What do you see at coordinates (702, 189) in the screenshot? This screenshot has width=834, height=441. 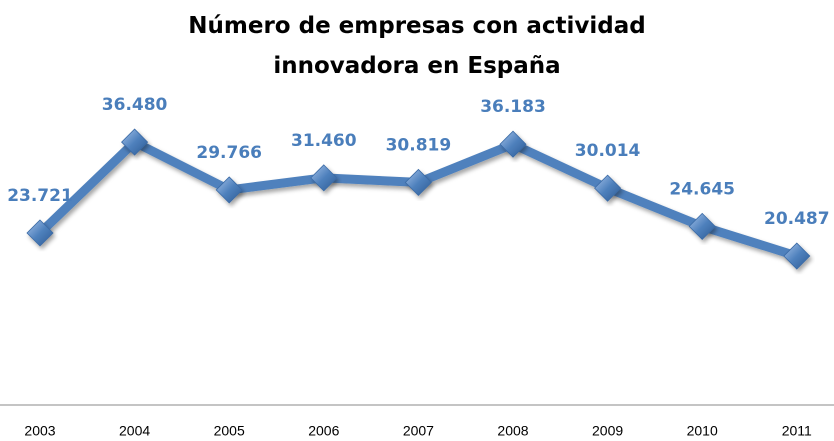 I see `data-label: 24.645` at bounding box center [702, 189].